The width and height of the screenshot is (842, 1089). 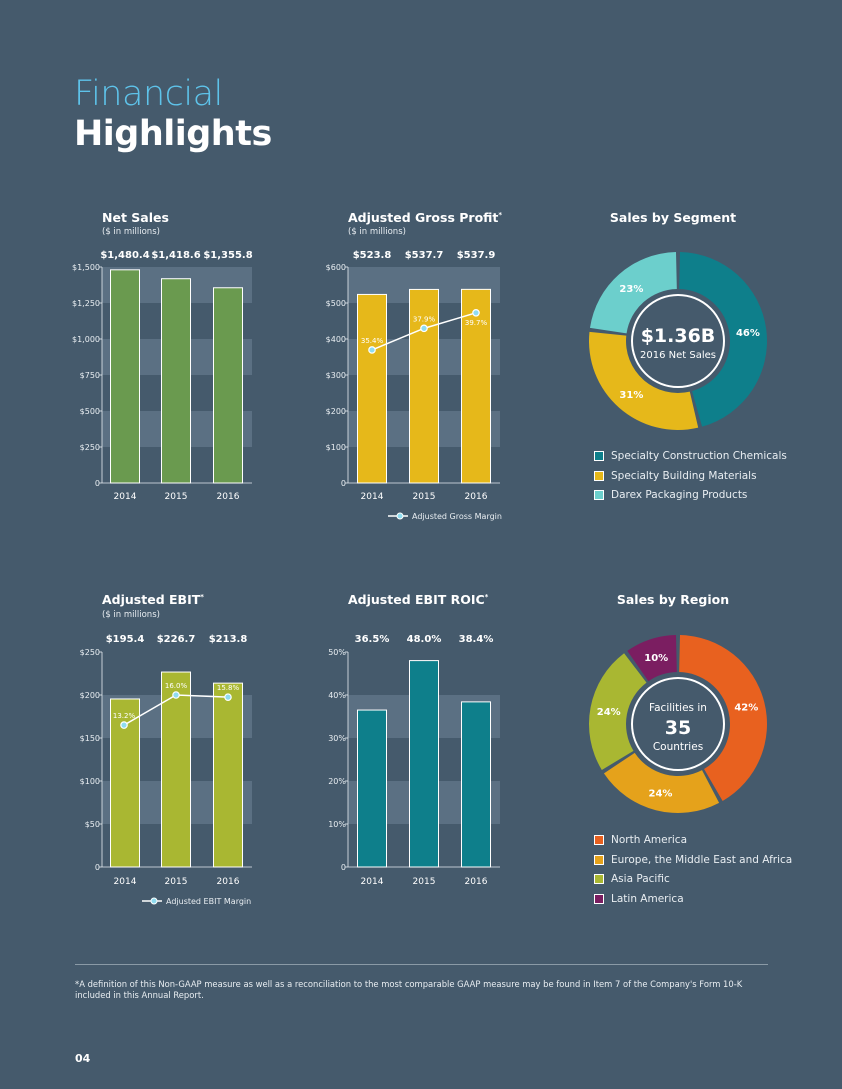 I want to click on y-tick-label: 10%, so click(x=337, y=824).